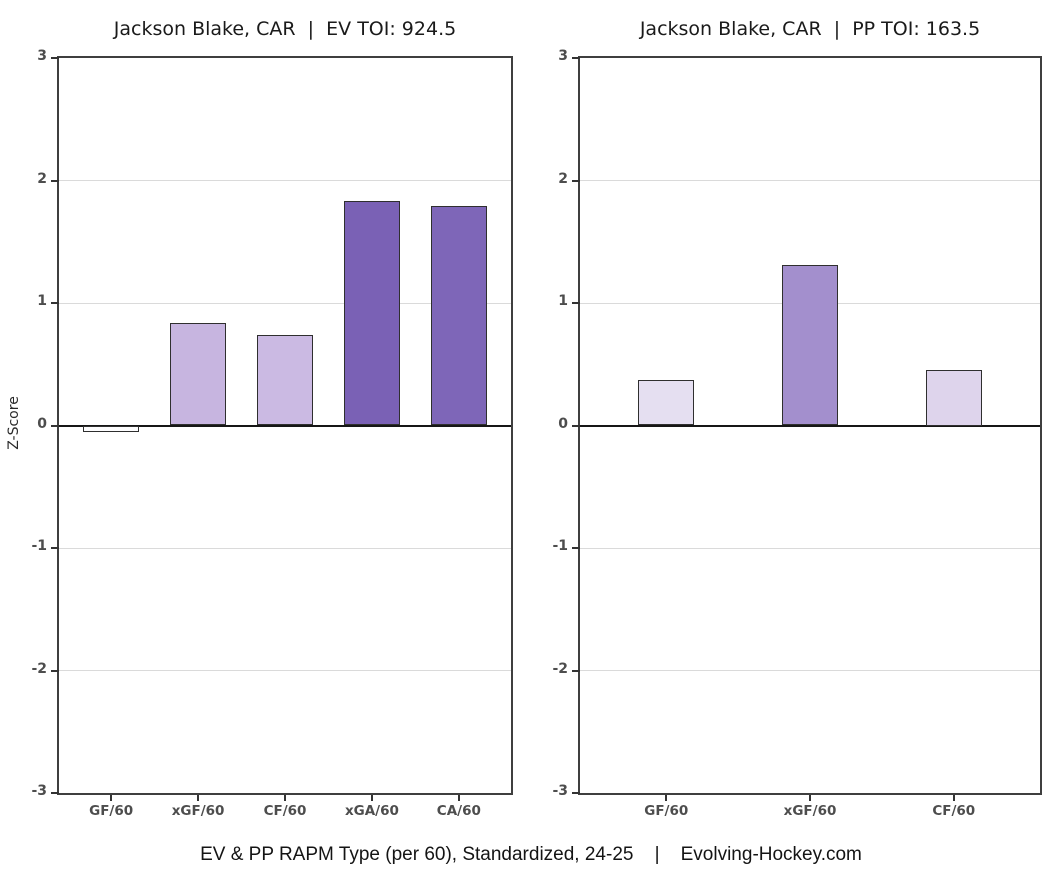 Image resolution: width=1062 pixels, height=875 pixels. Describe the element at coordinates (371, 811) in the screenshot. I see `x-tick-label: xGA/60` at that location.